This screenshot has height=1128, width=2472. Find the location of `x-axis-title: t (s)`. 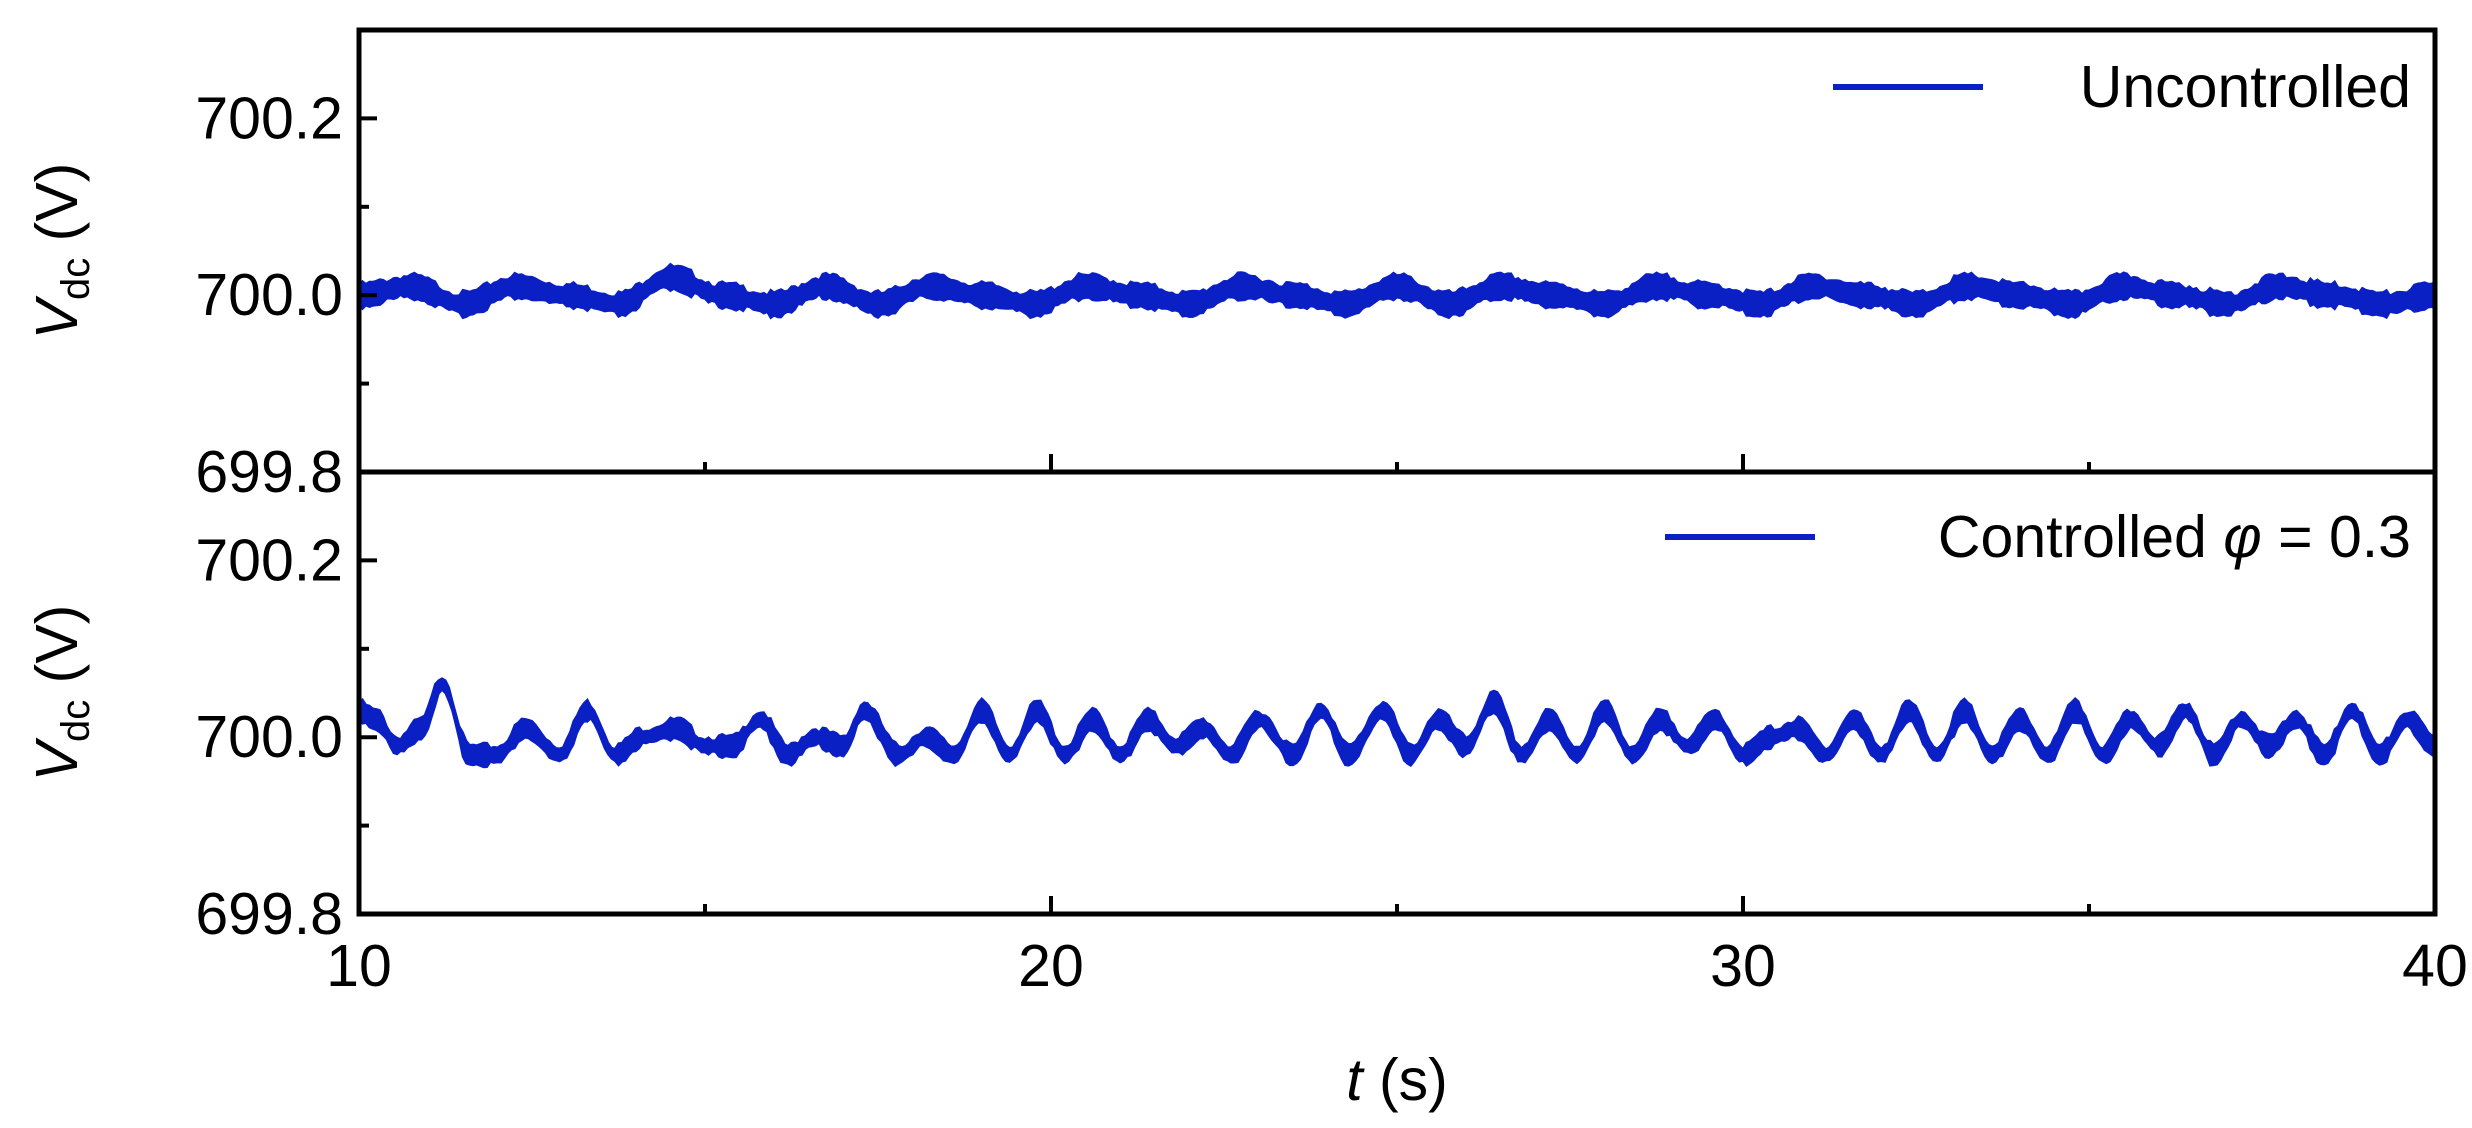

x-axis-title: t (s) is located at coordinates (1397, 1080).